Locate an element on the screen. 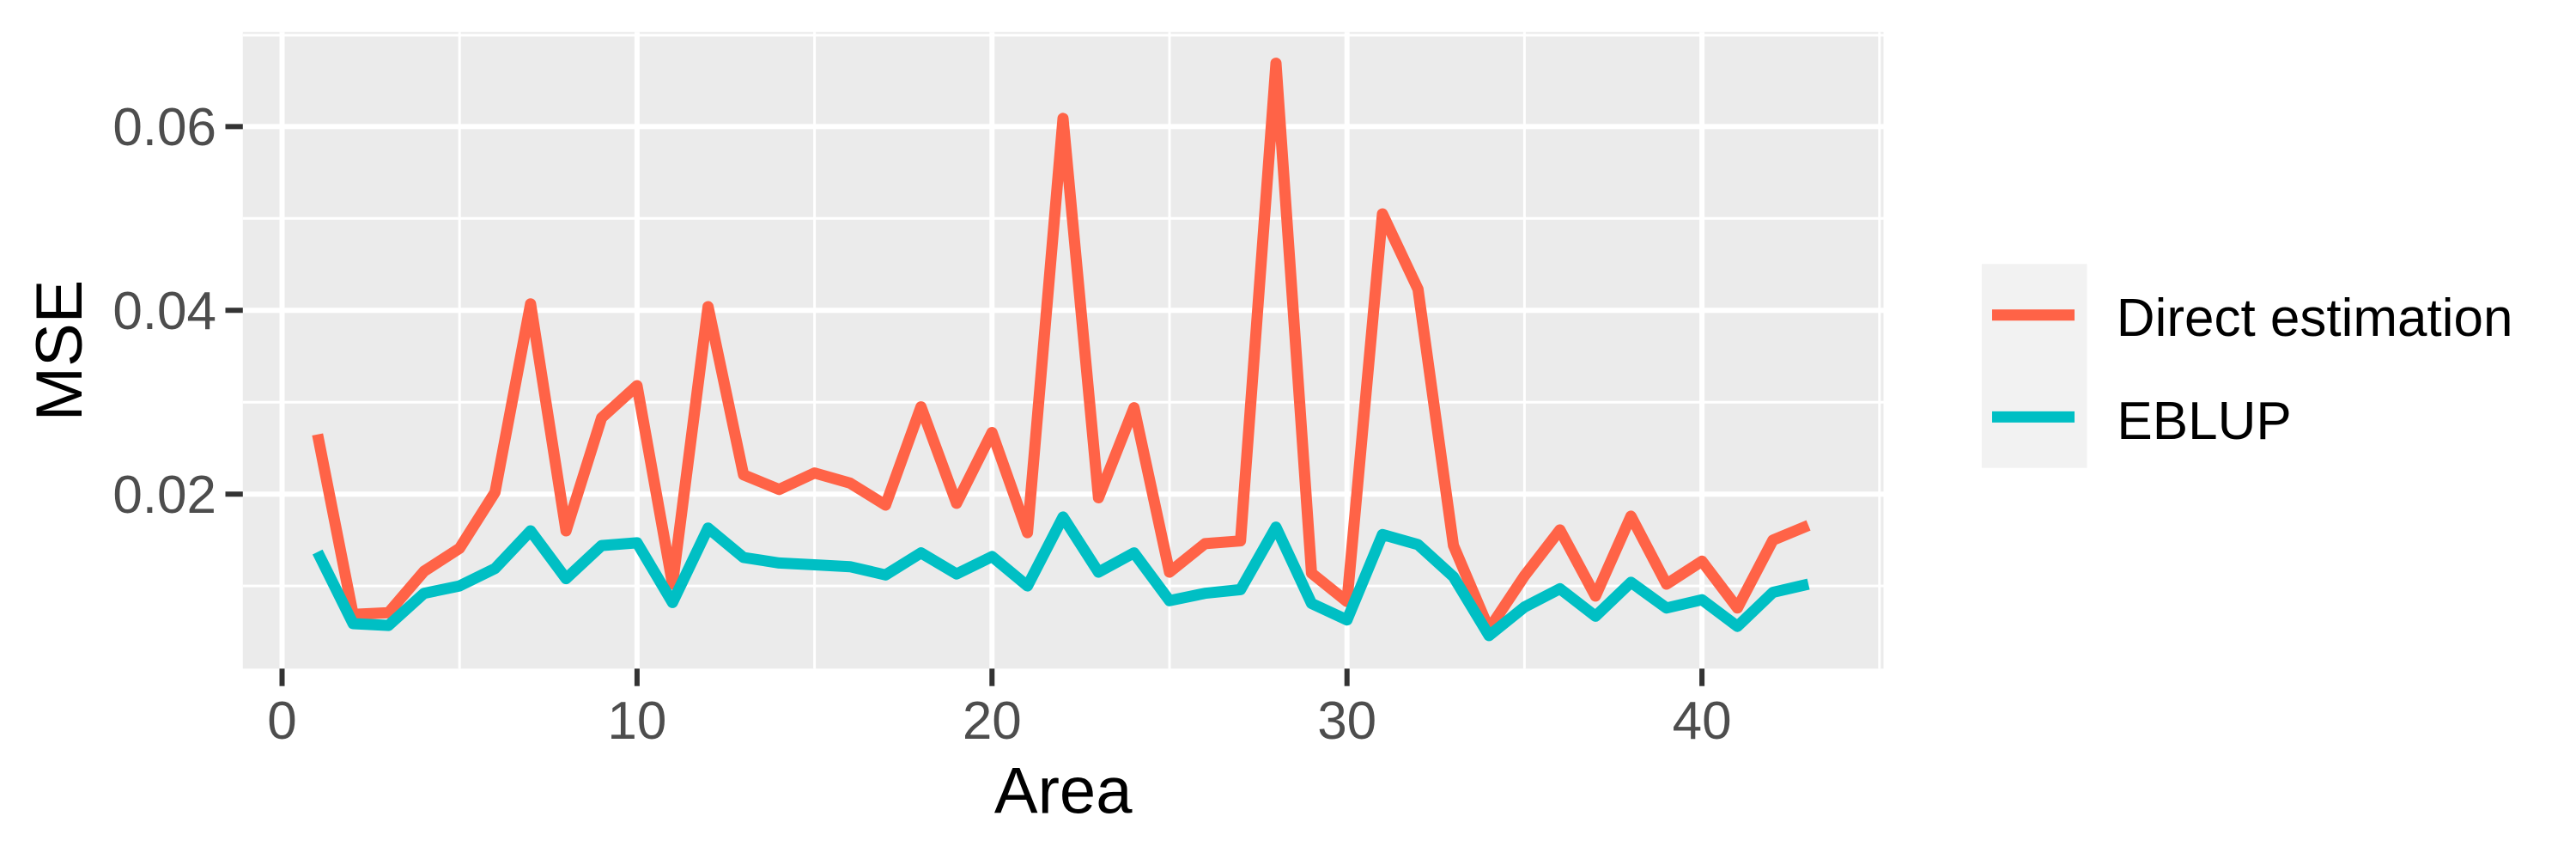 This screenshot has width=2576, height=859. svg-text: MSE is located at coordinates (59, 351).